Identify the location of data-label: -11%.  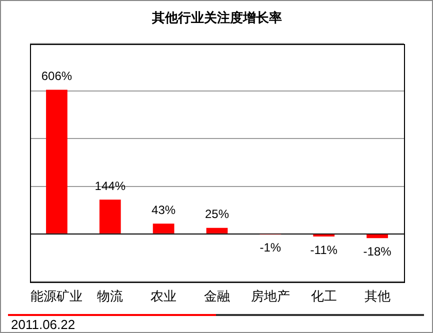
(324, 249).